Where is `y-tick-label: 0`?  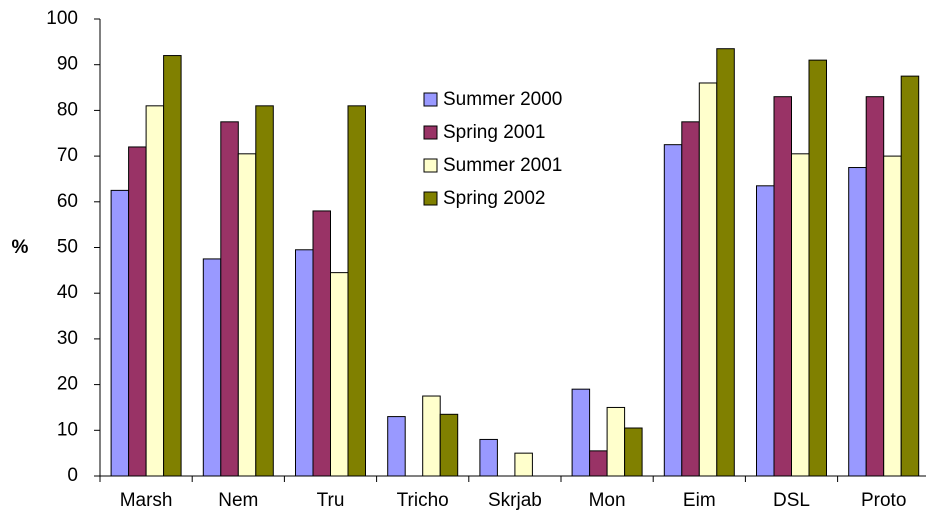 y-tick-label: 0 is located at coordinates (72, 475).